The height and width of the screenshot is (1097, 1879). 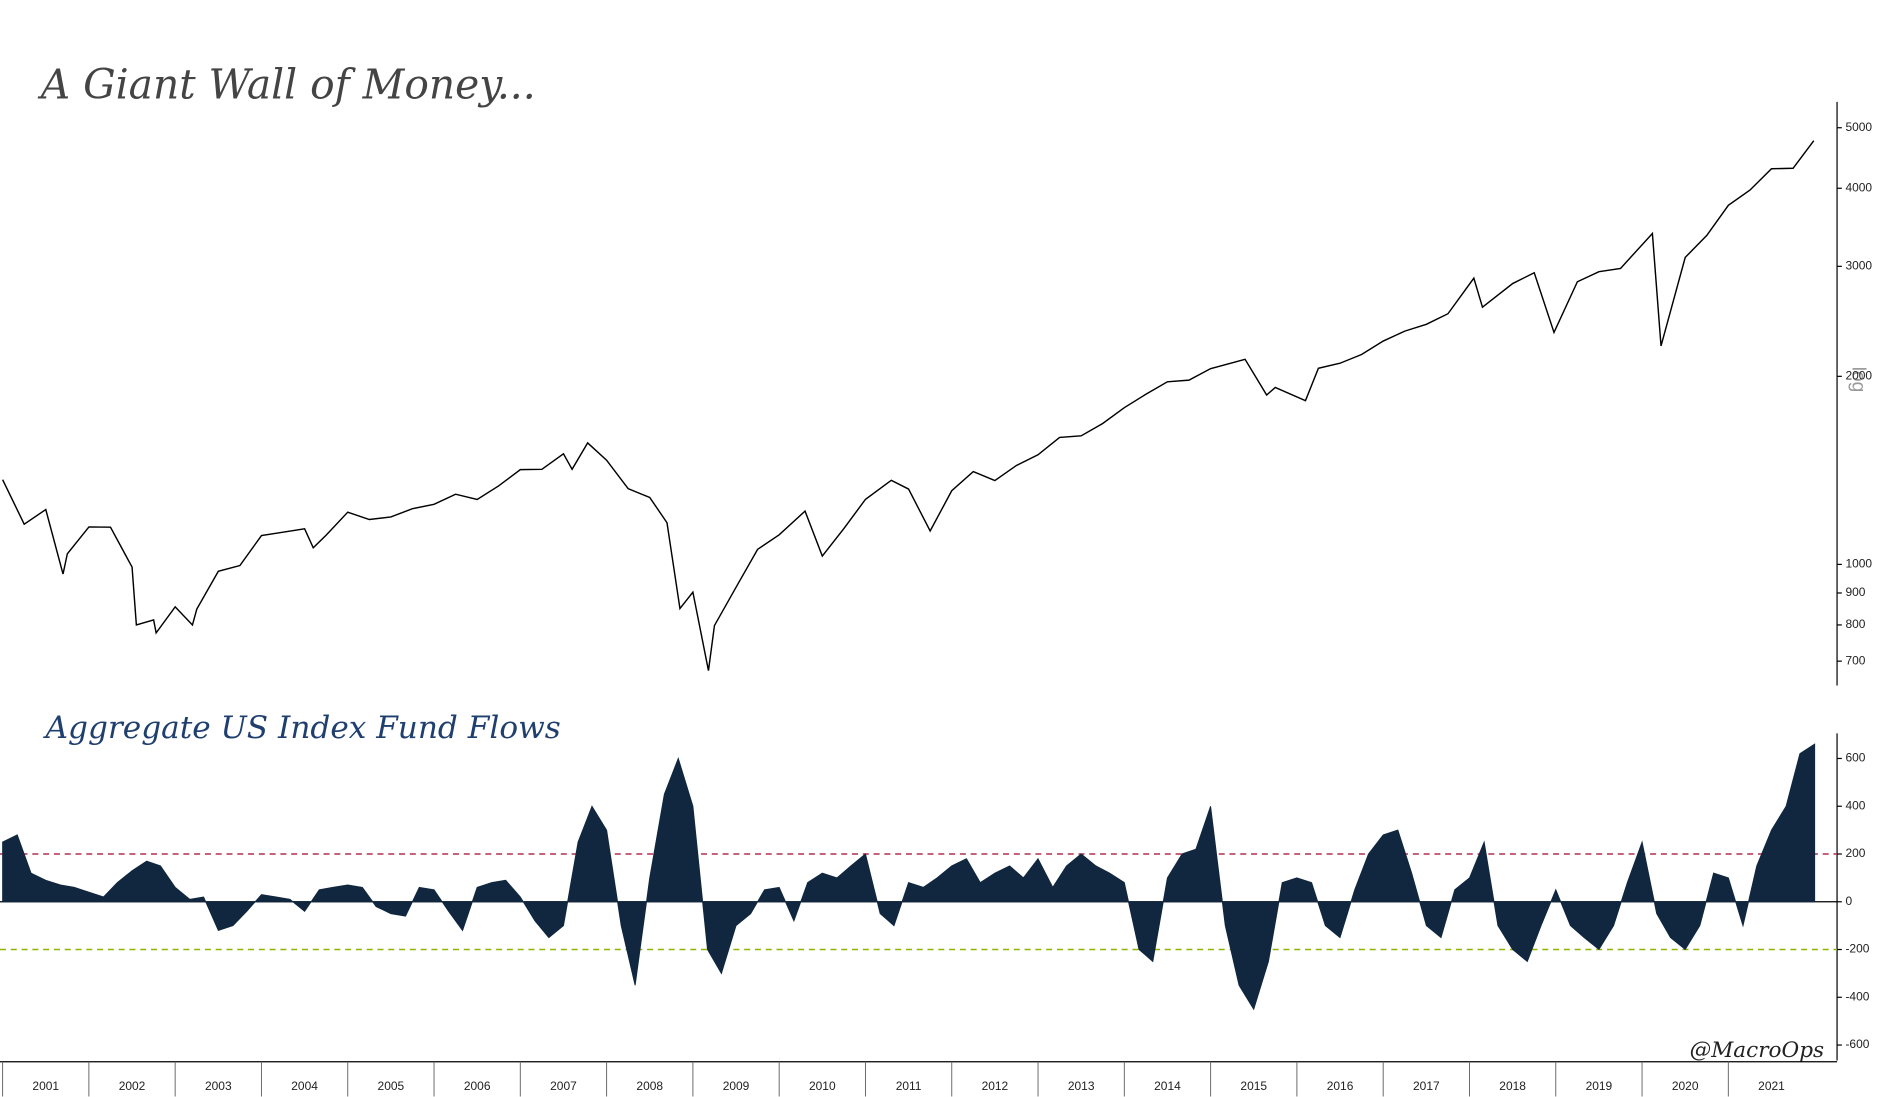 I want to click on y-tick-label: -600, so click(x=1857, y=1044).